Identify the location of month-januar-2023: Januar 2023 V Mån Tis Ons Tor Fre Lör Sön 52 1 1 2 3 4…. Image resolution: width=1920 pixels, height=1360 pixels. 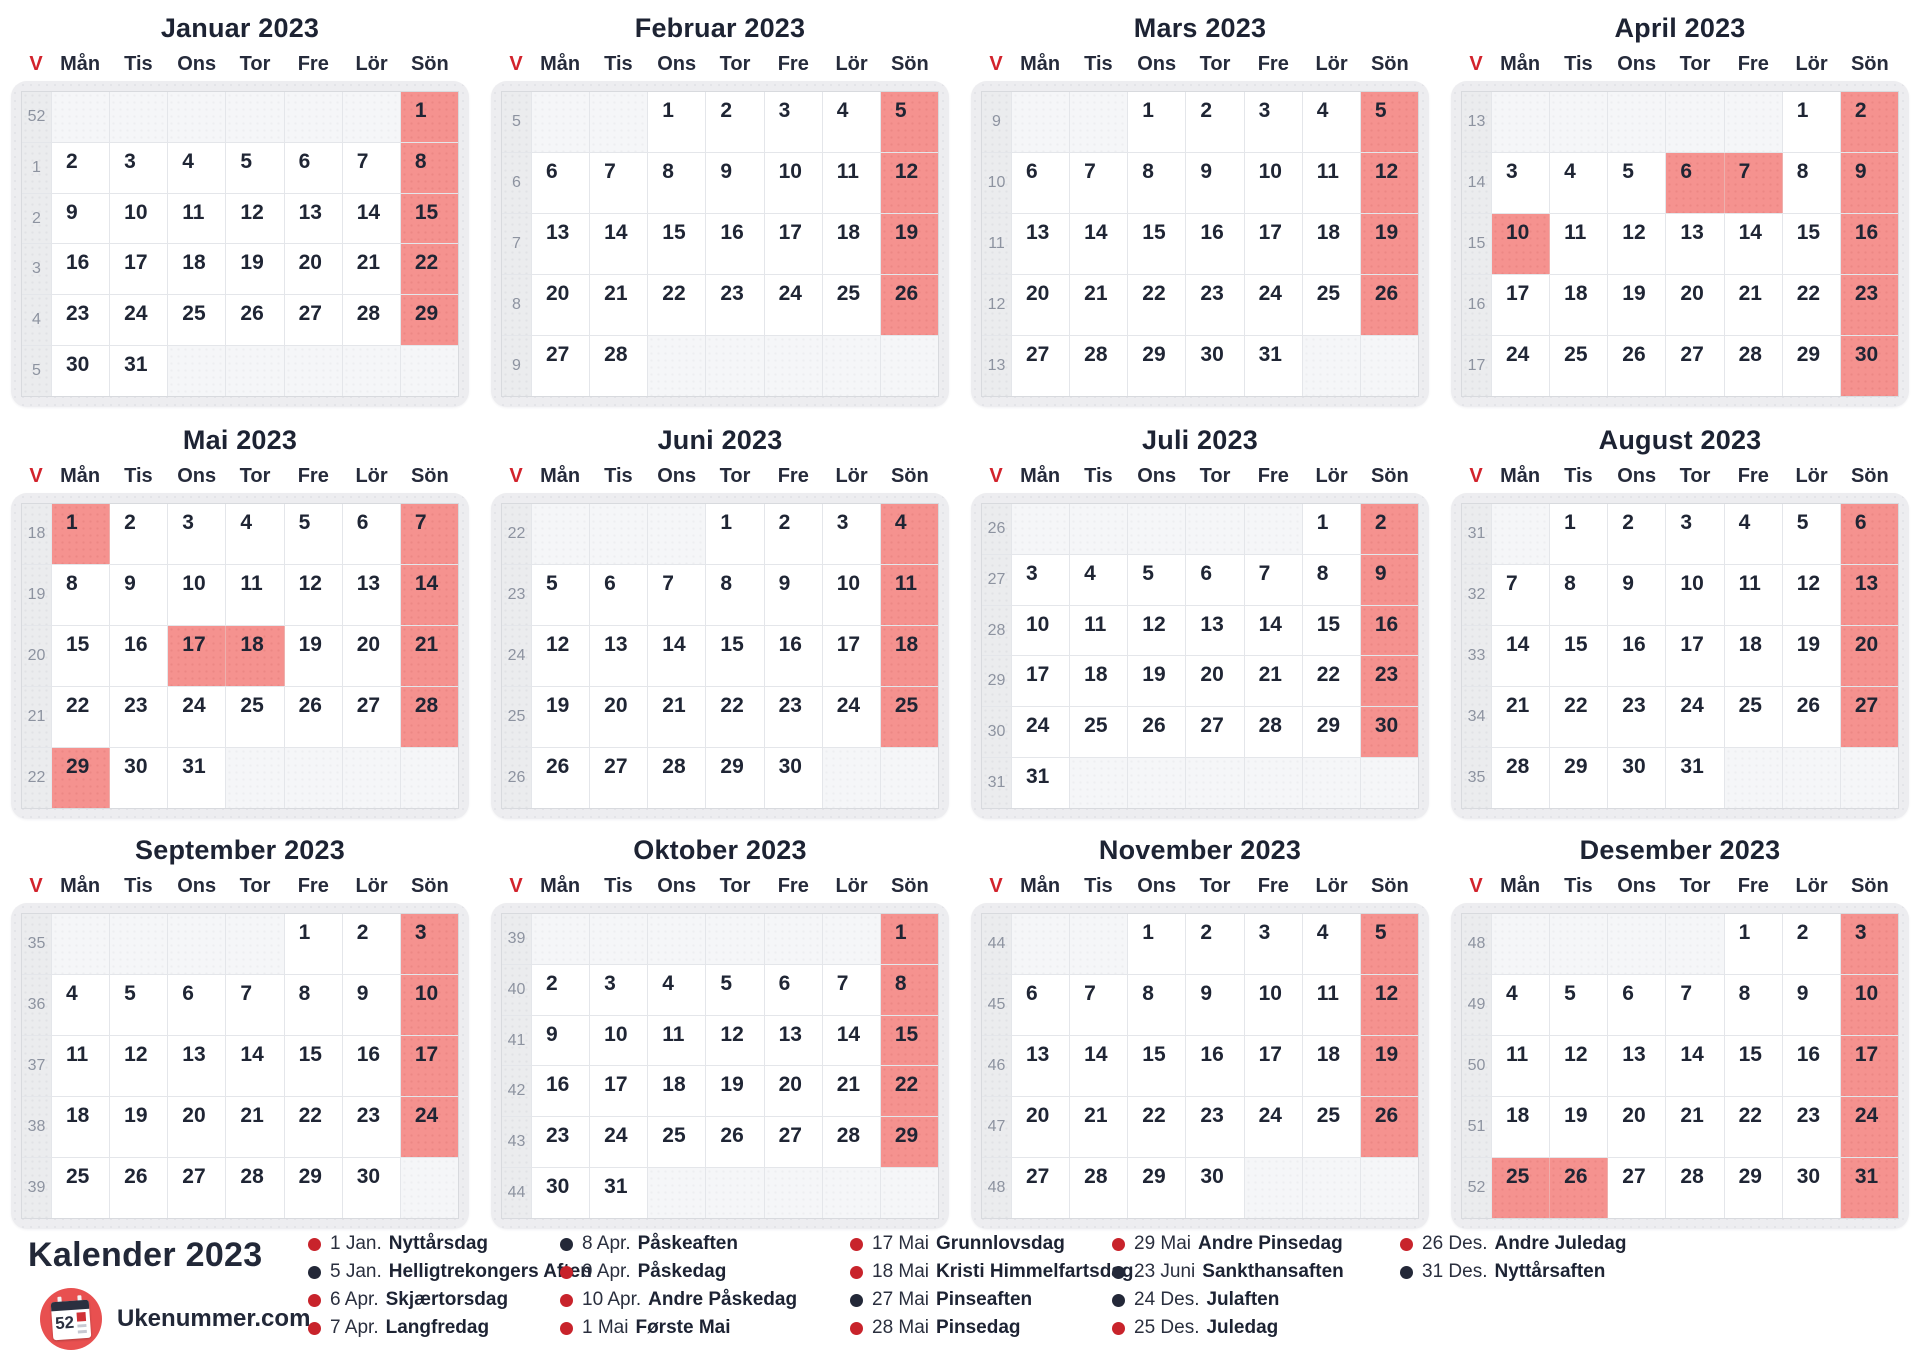
(240, 210).